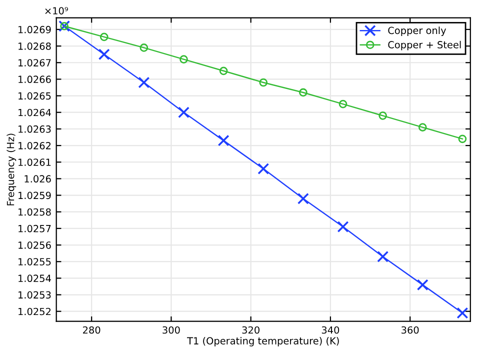 Image resolution: width=490 pixels, height=357 pixels. I want to click on x-tick-label: 340, so click(331, 330).